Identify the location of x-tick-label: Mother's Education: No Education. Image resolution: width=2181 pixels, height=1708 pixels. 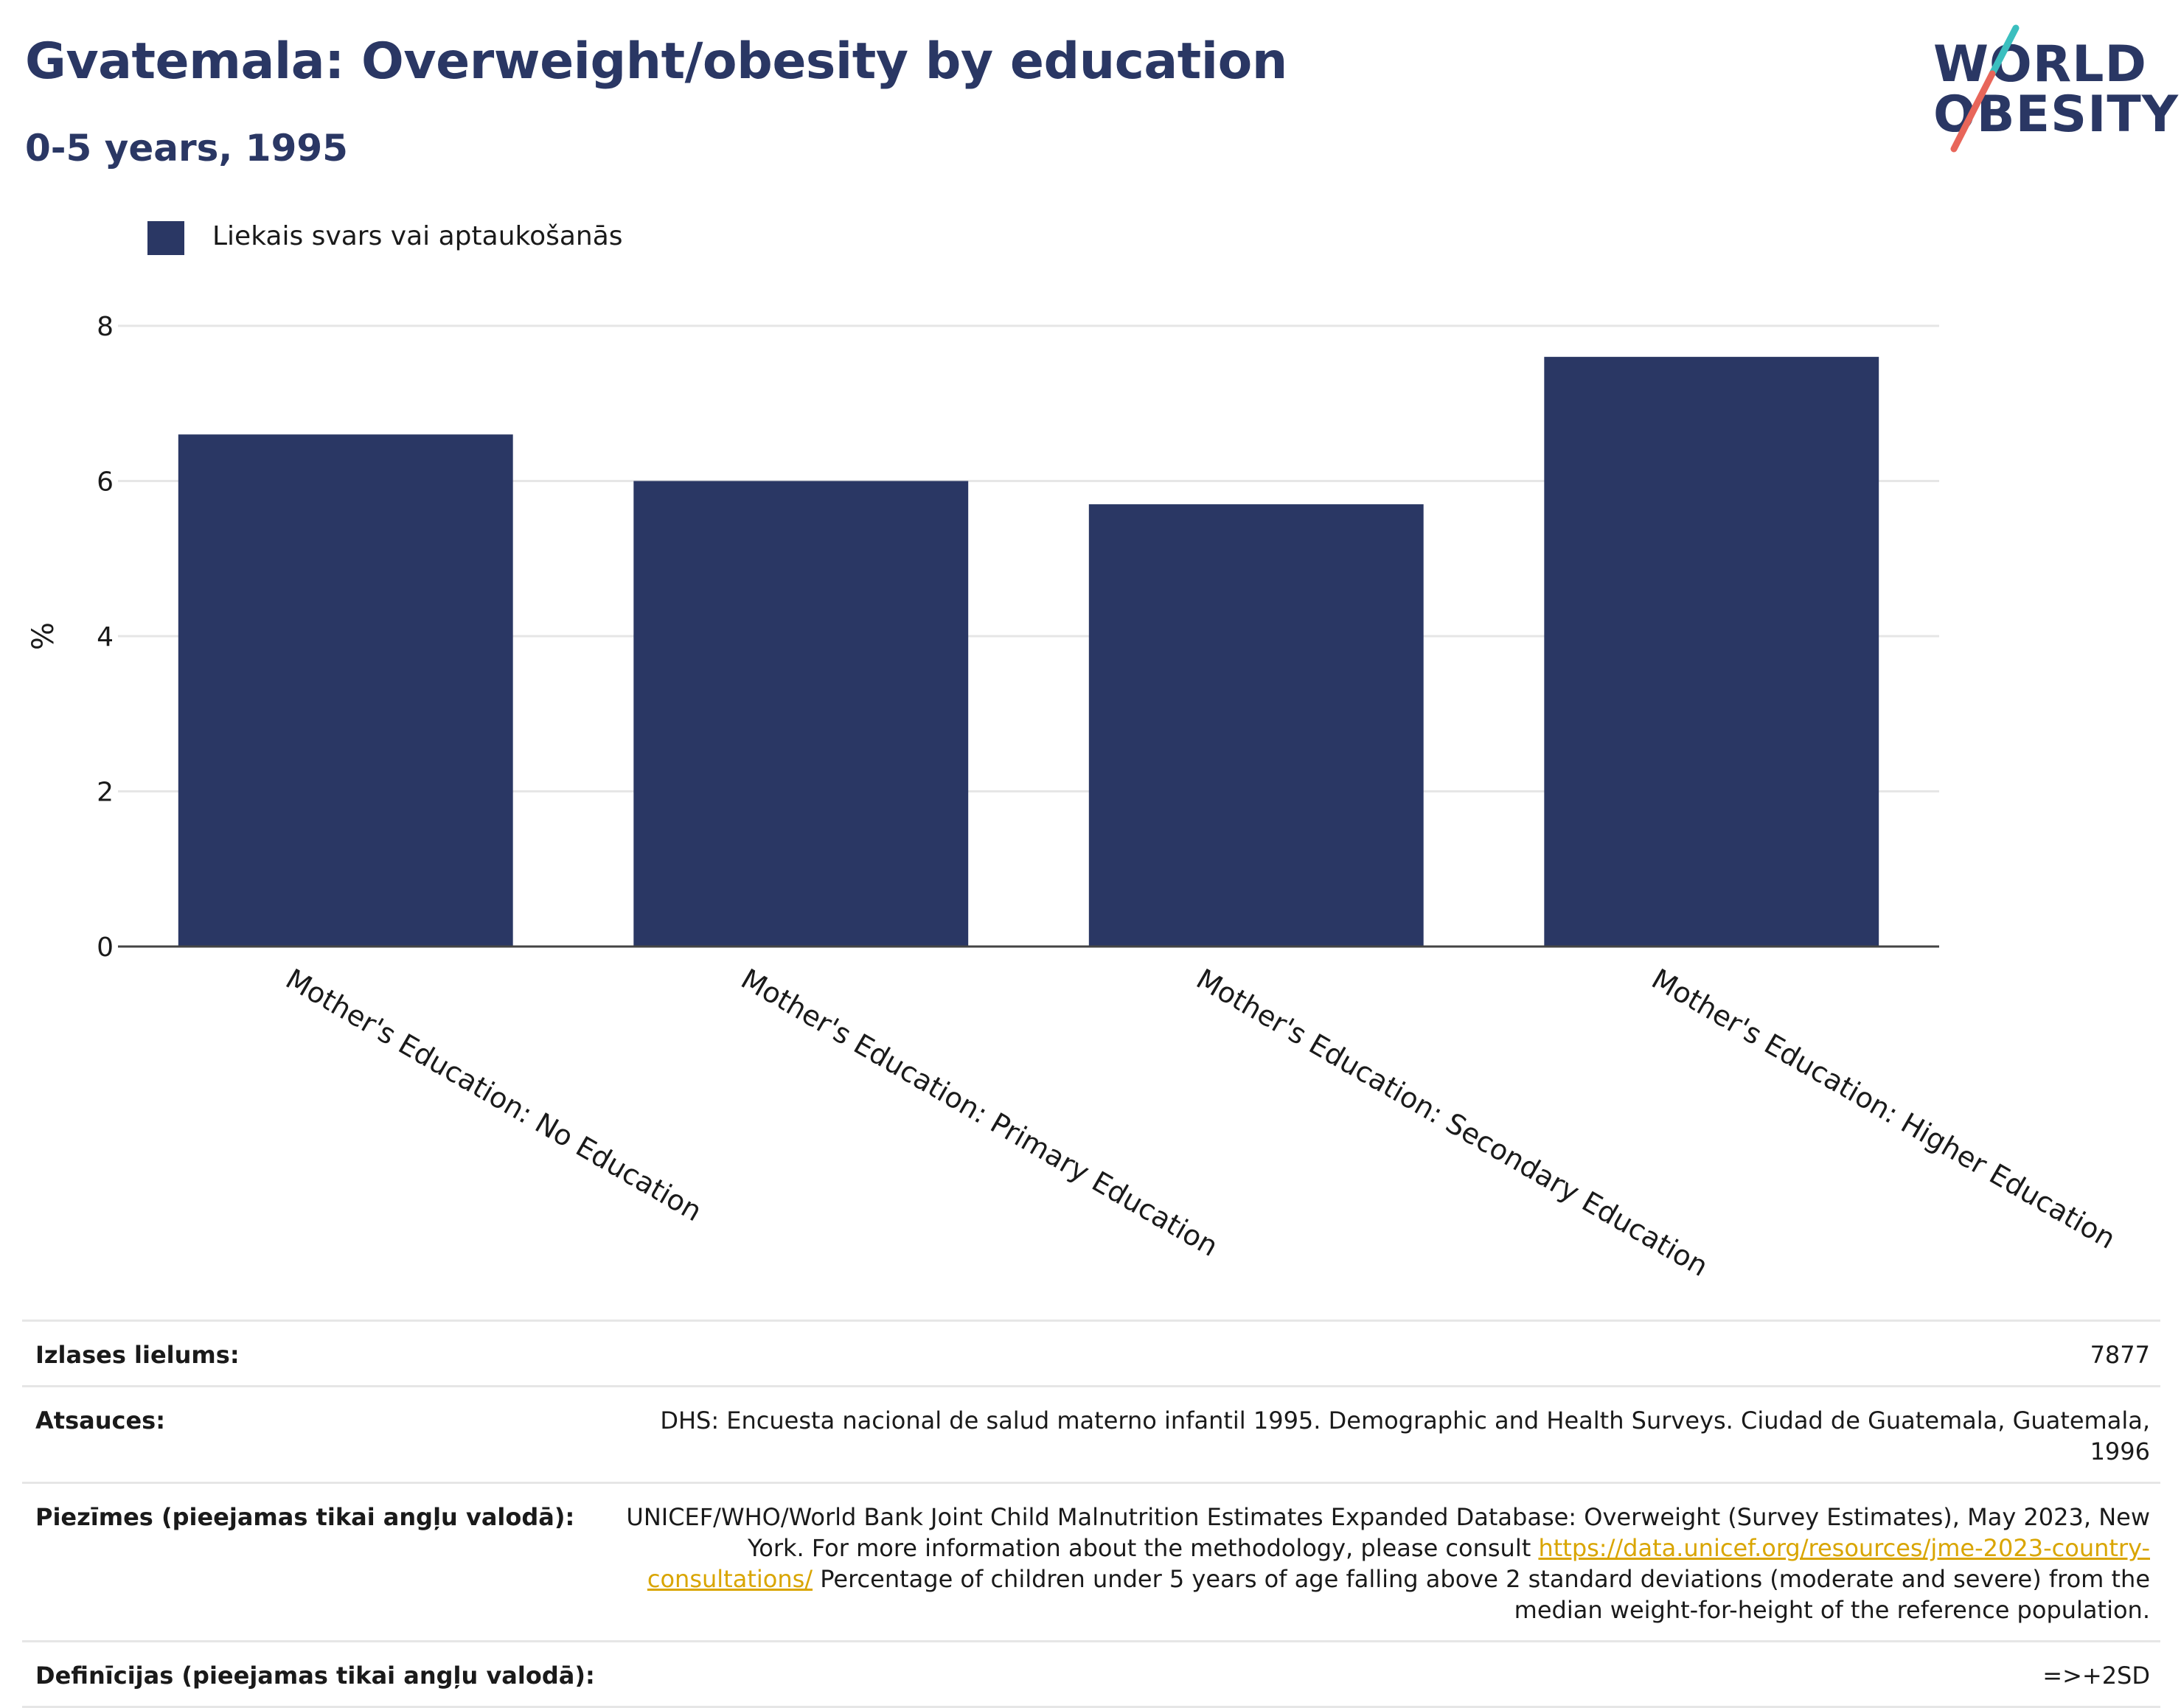
(494, 1095).